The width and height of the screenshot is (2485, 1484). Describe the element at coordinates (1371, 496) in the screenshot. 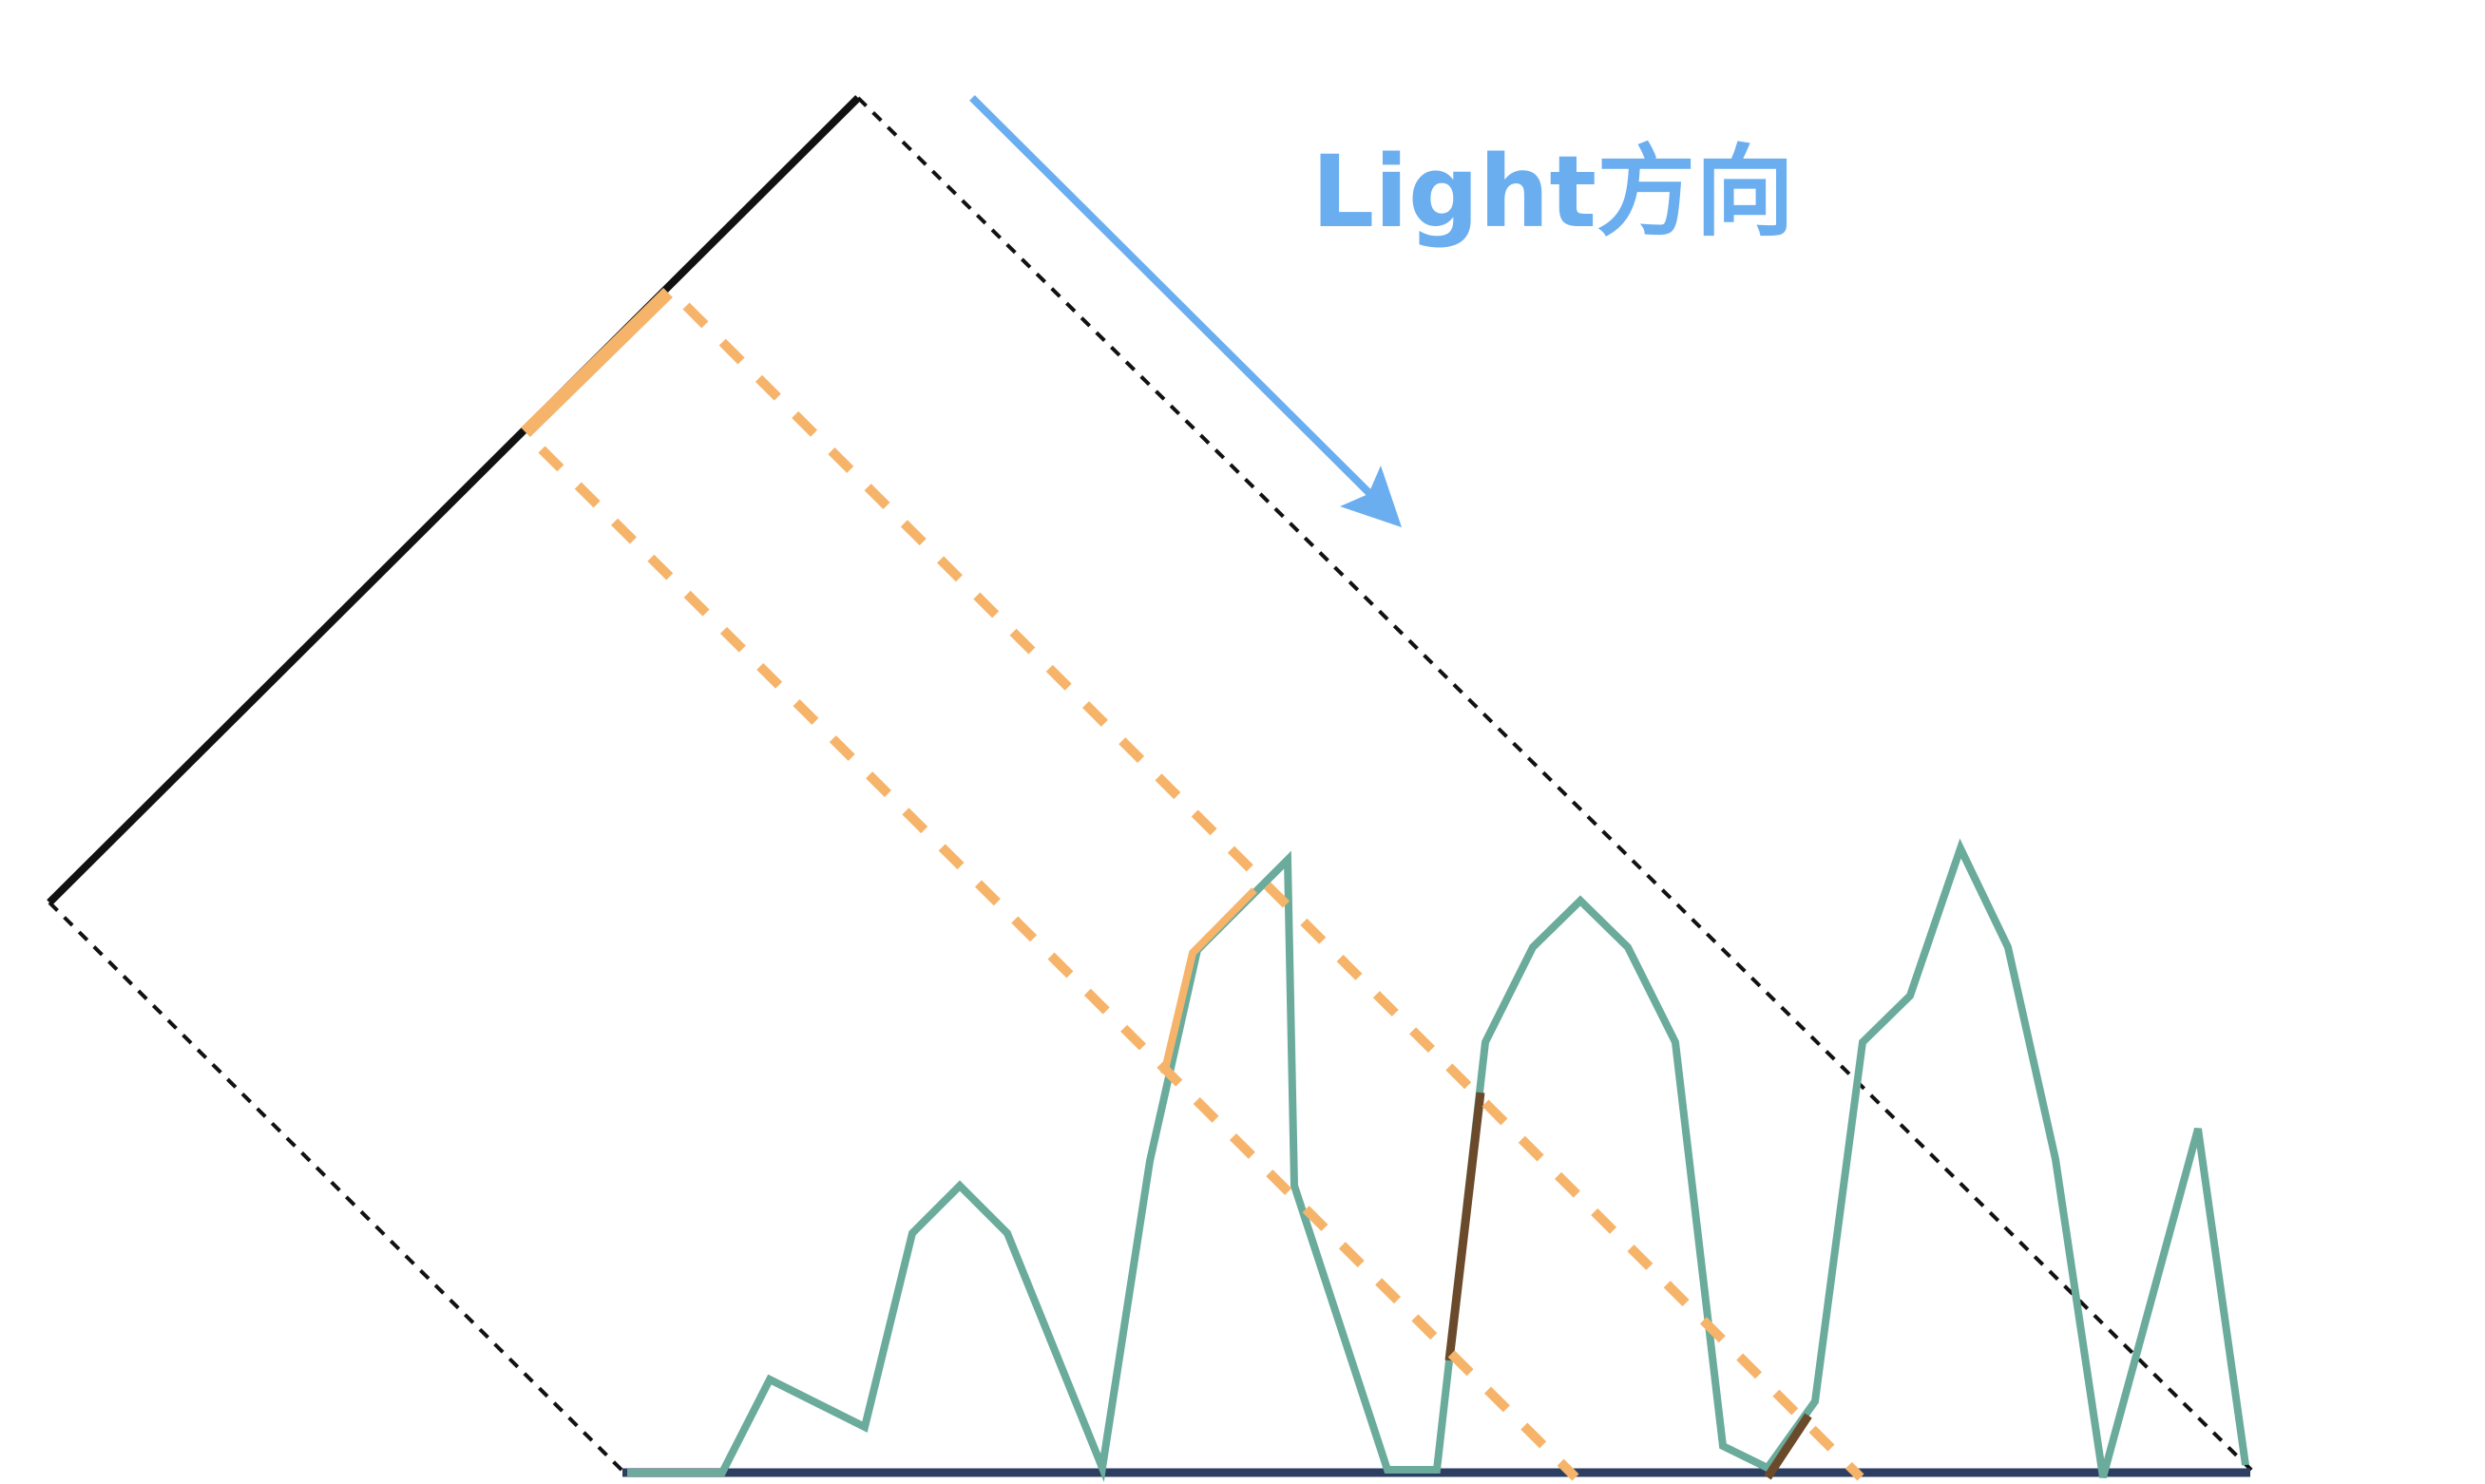

I see `light-direction-arrowhead` at that location.